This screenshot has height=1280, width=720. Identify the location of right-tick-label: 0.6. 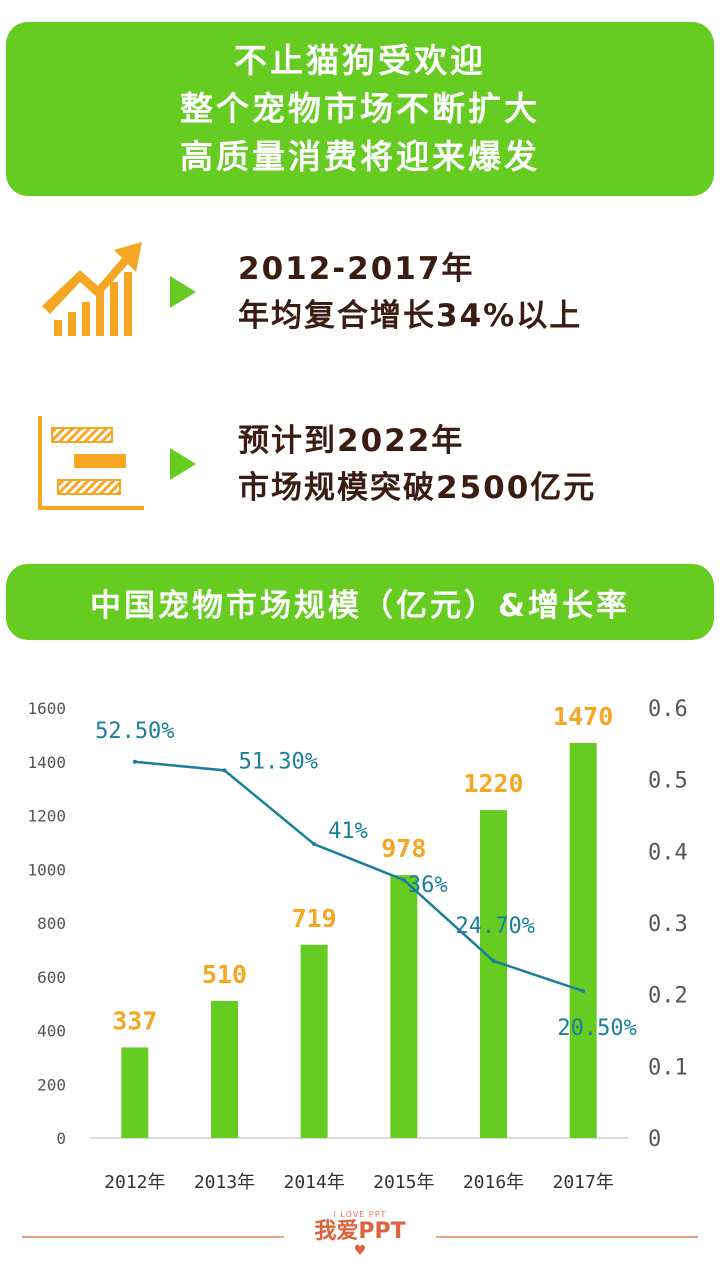
(668, 709).